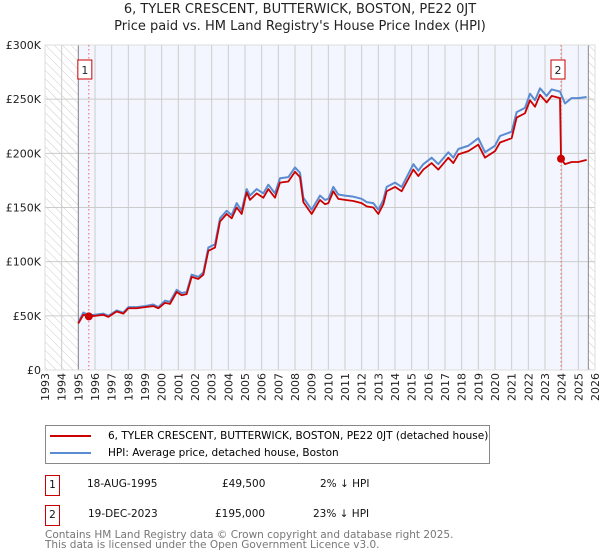  I want to click on x-tick-label: 2011, so click(345, 387).